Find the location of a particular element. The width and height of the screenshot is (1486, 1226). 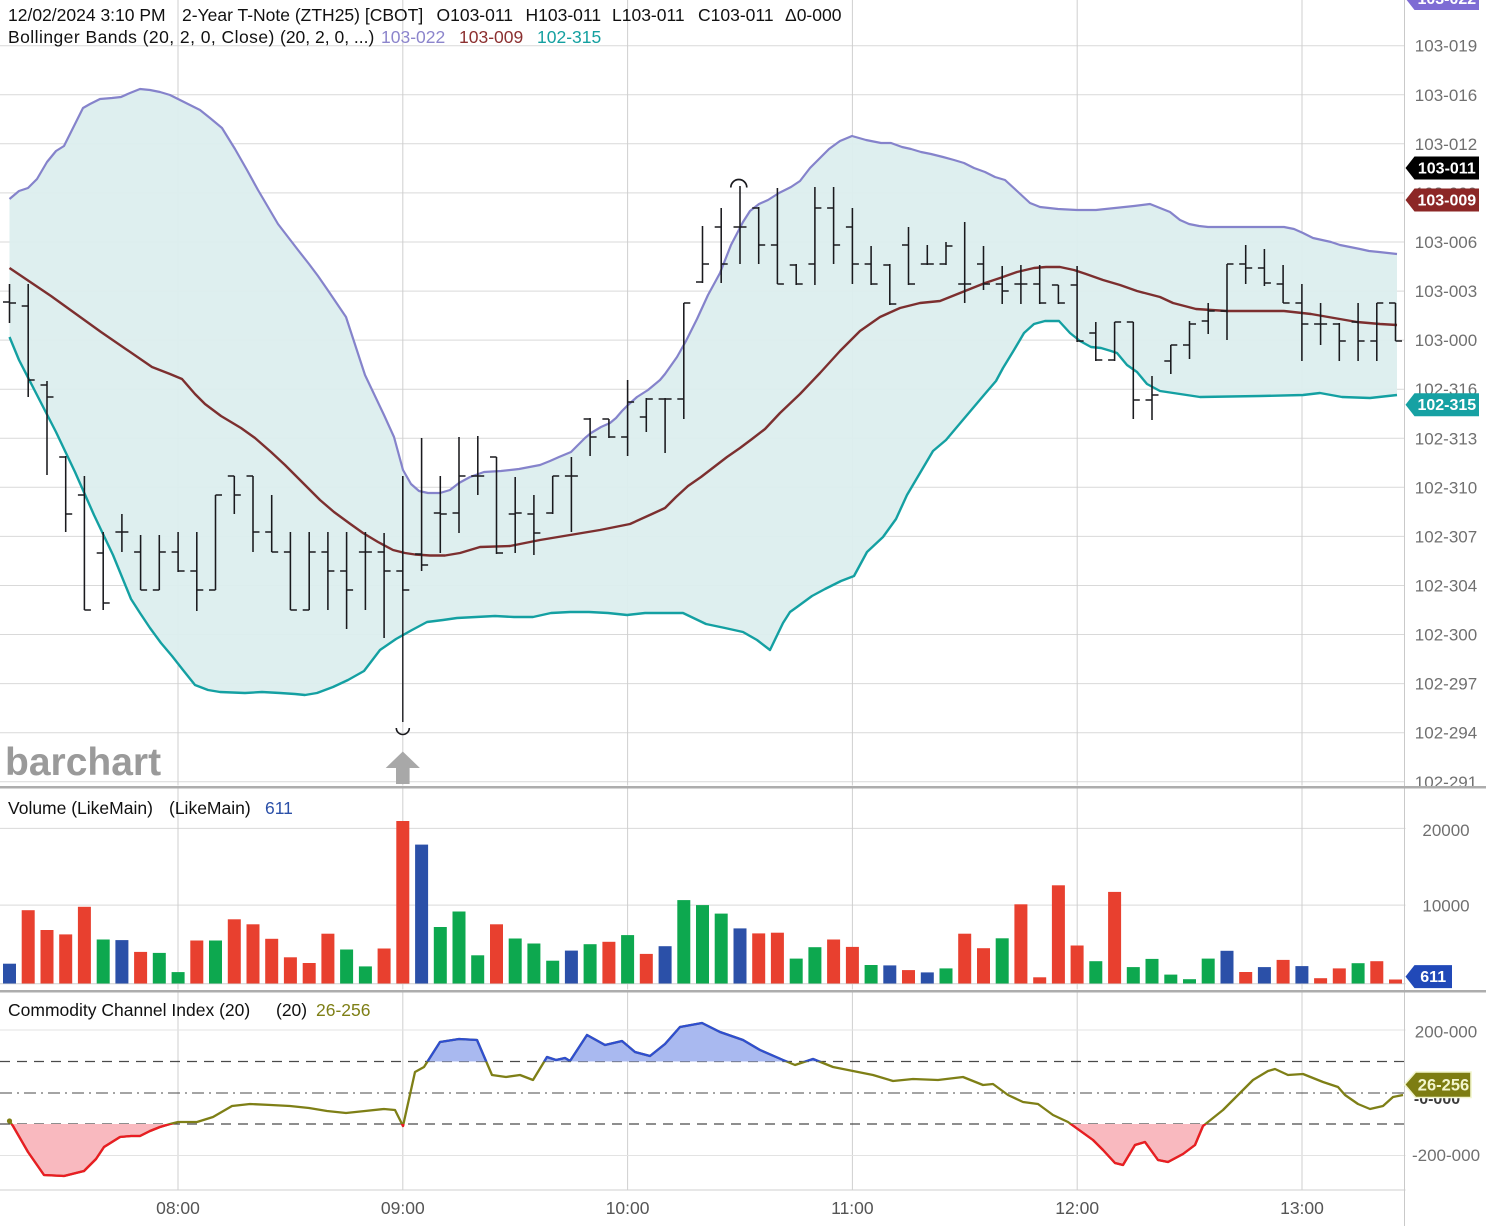

svg-text: 103-006 is located at coordinates (1446, 242).